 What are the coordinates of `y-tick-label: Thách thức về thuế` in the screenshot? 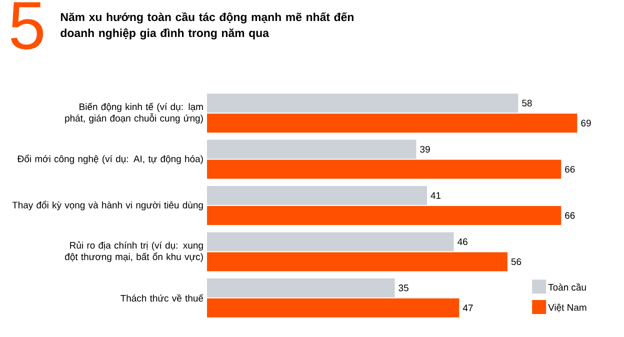 It's located at (162, 298).